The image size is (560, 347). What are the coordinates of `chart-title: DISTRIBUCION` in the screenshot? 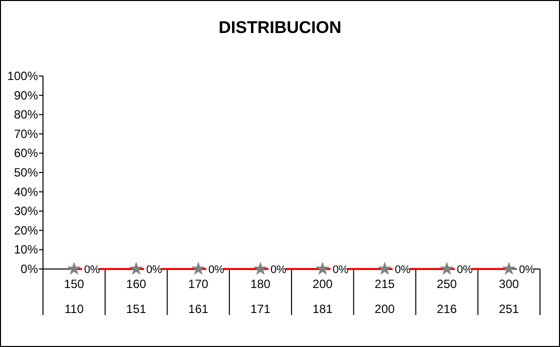 It's located at (280, 27).